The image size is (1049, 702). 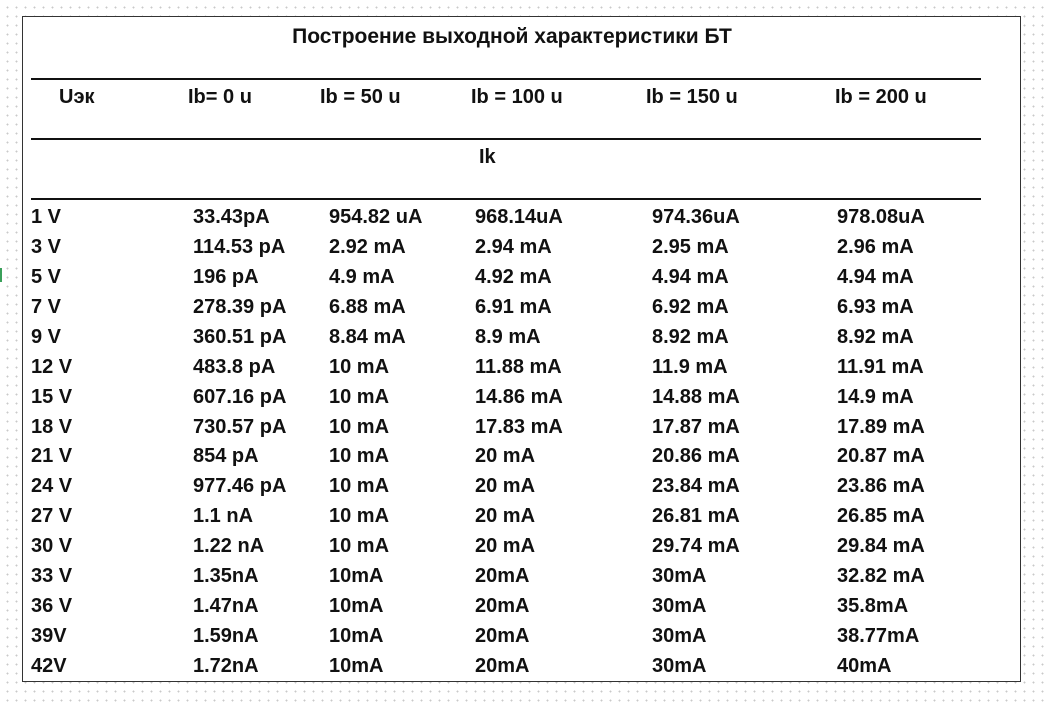 What do you see at coordinates (229, 546) in the screenshot?
I see `current-cell: 1.22 nA` at bounding box center [229, 546].